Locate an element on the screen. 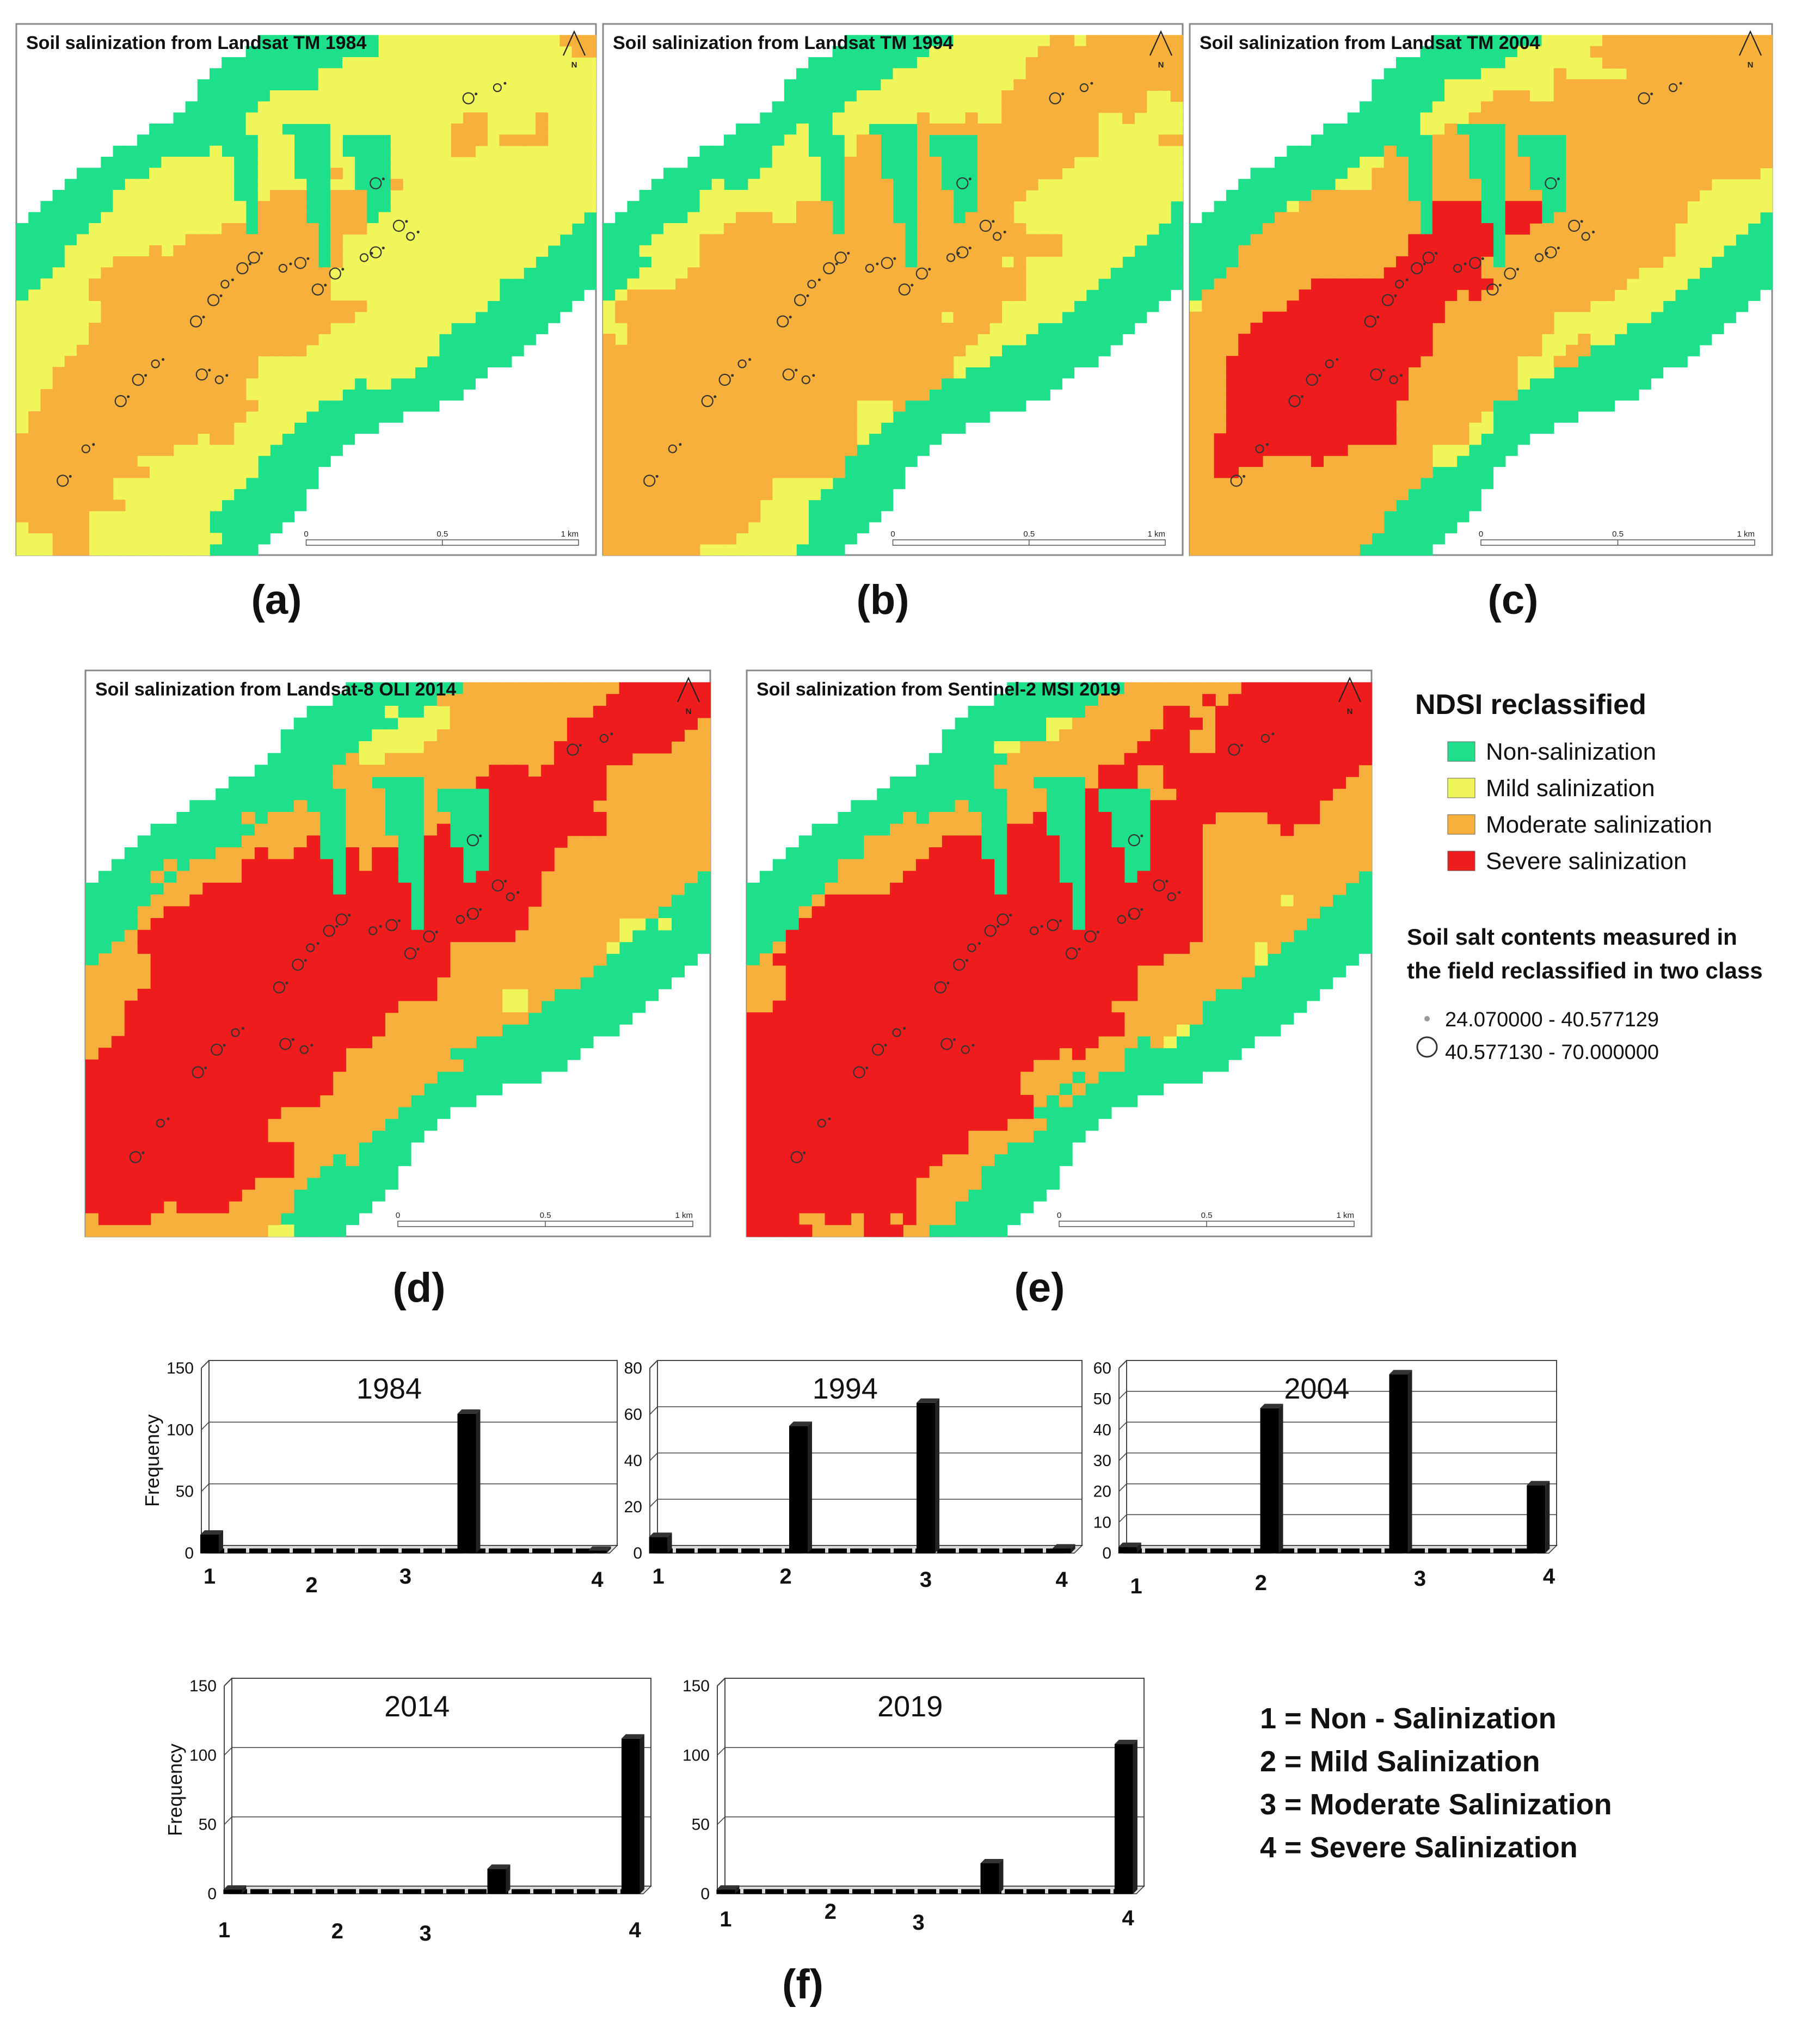  map-title: Soil salinization from Landsat TM 1984 is located at coordinates (196, 43).